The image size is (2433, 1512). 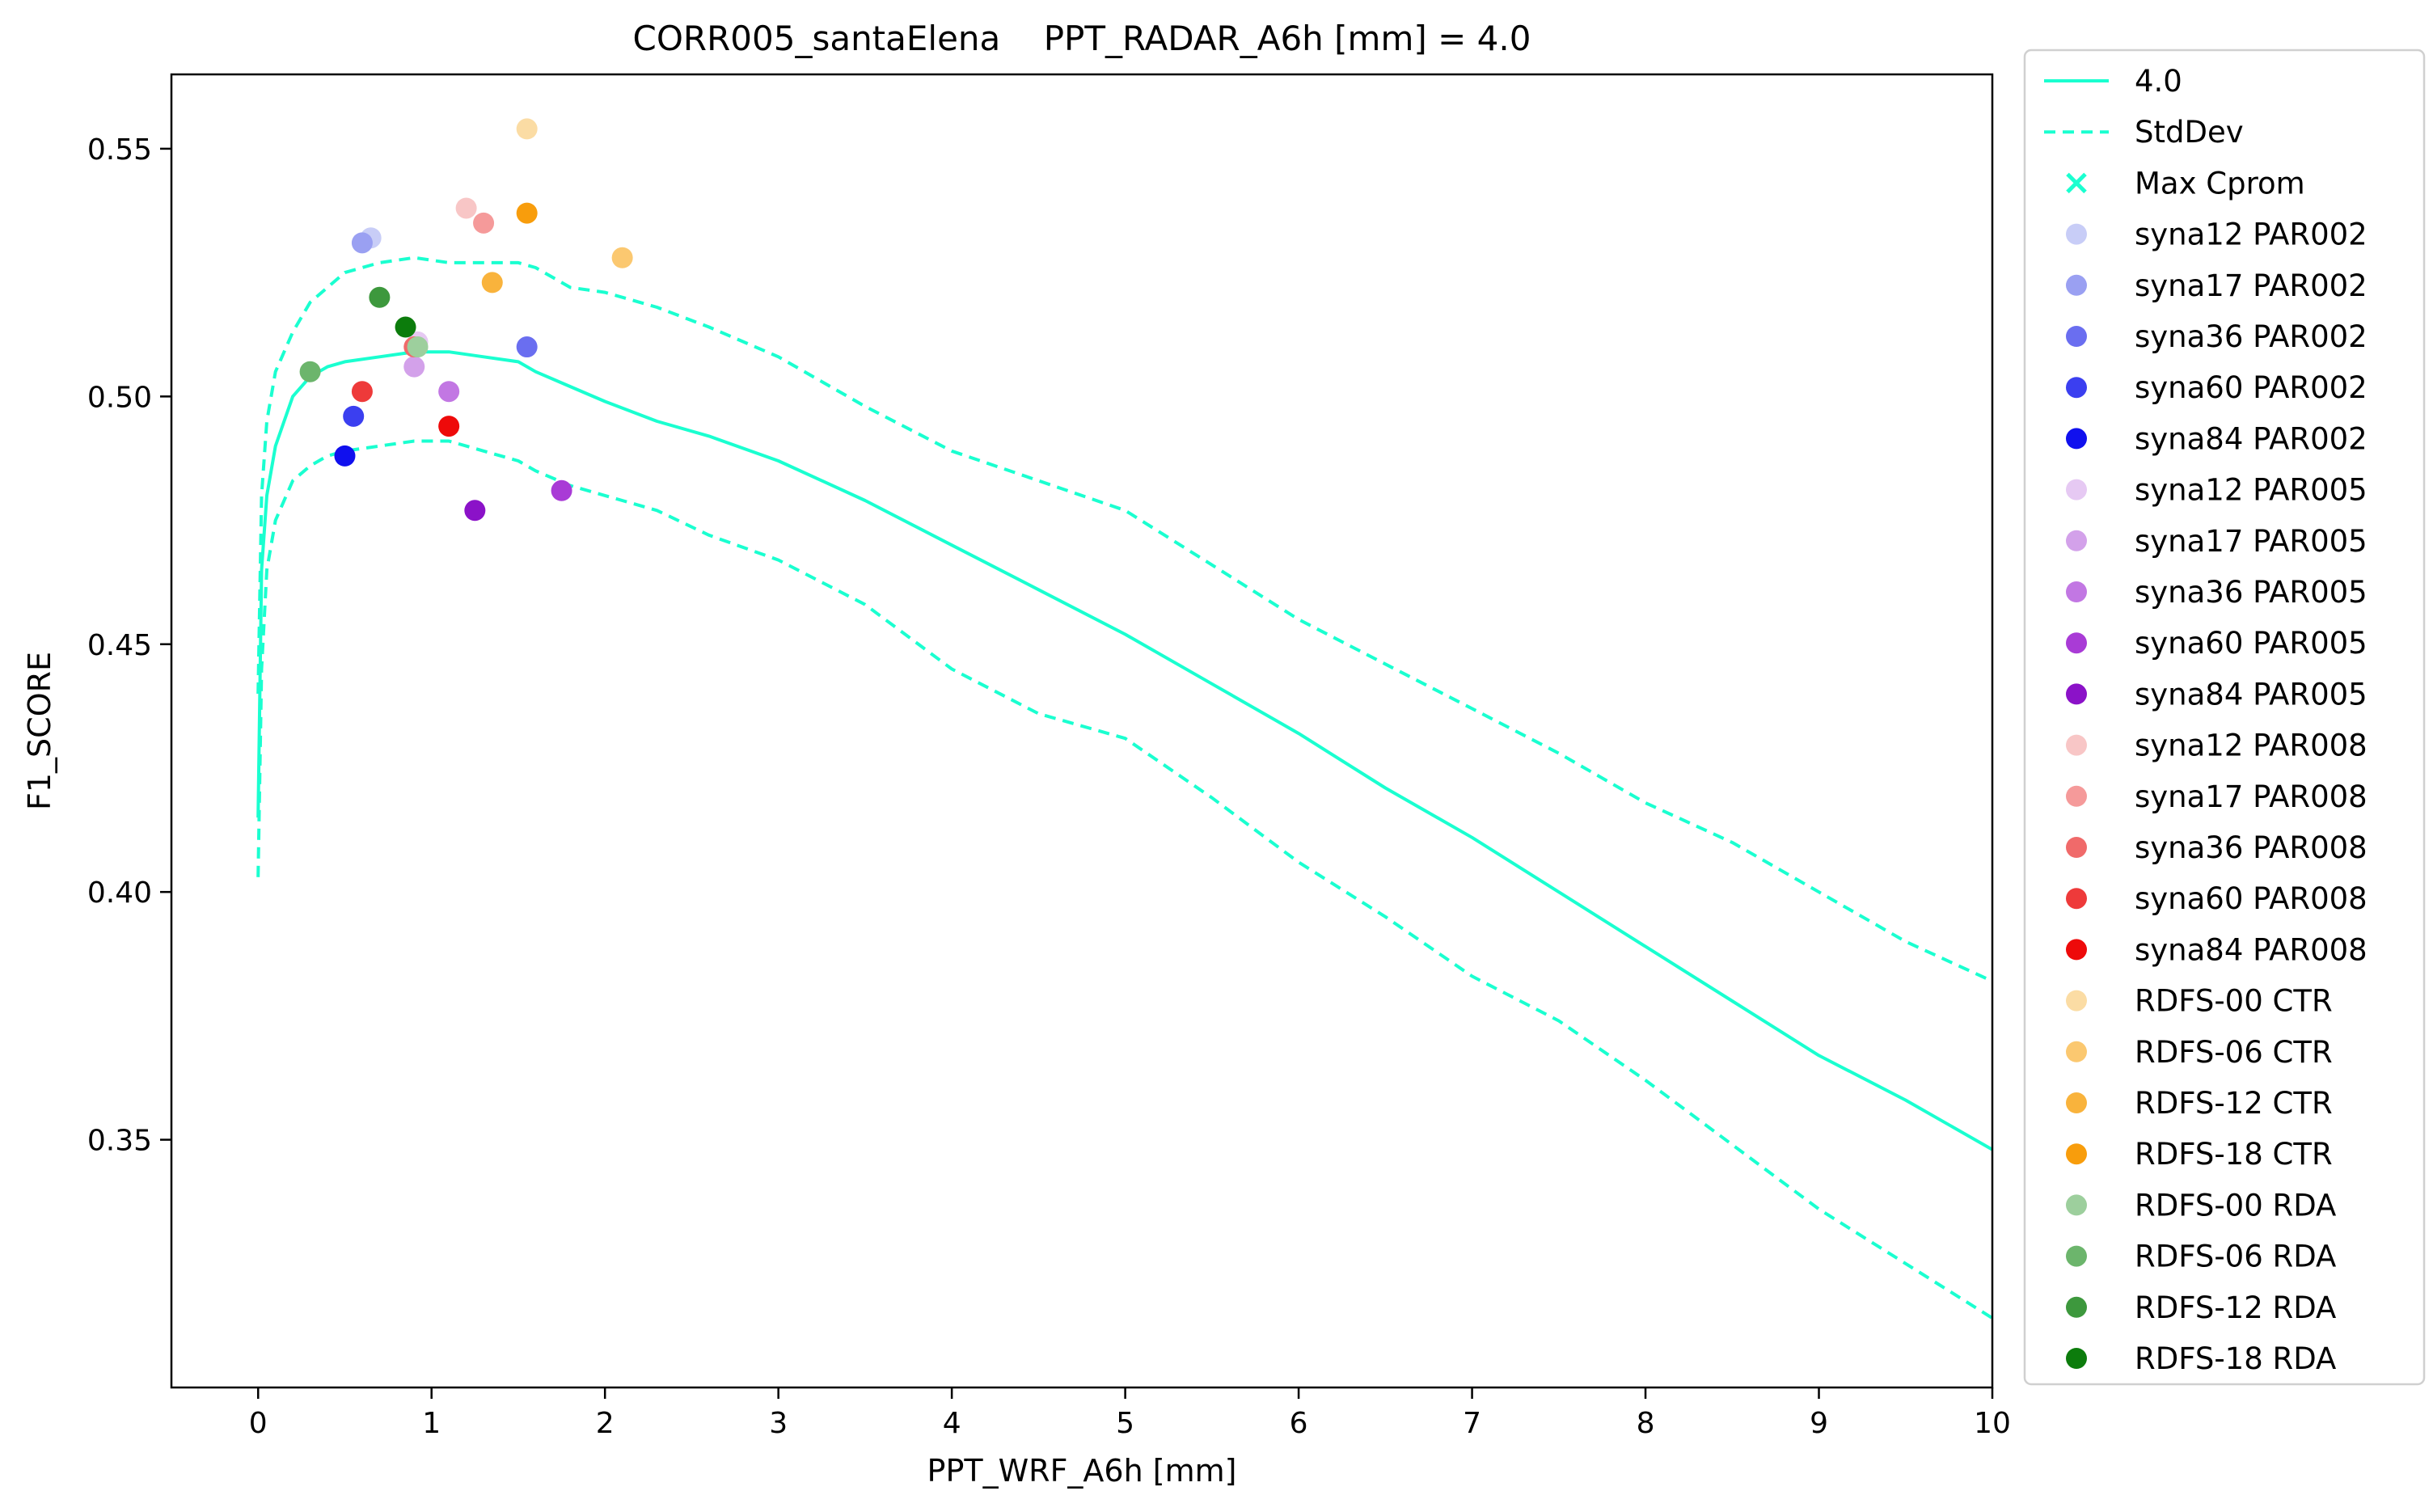 What do you see at coordinates (1472, 1423) in the screenshot?
I see `x-tick-label: 7` at bounding box center [1472, 1423].